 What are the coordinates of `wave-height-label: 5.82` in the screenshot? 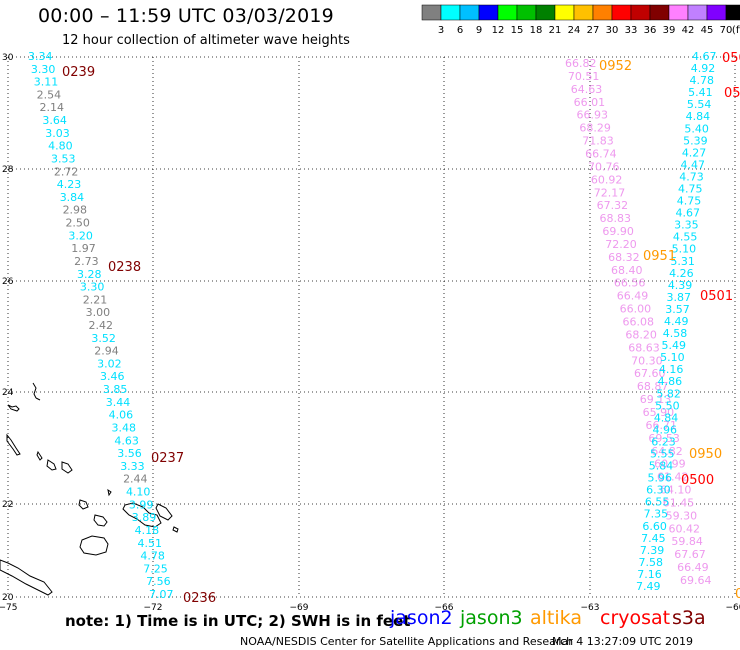 It's located at (668, 393).